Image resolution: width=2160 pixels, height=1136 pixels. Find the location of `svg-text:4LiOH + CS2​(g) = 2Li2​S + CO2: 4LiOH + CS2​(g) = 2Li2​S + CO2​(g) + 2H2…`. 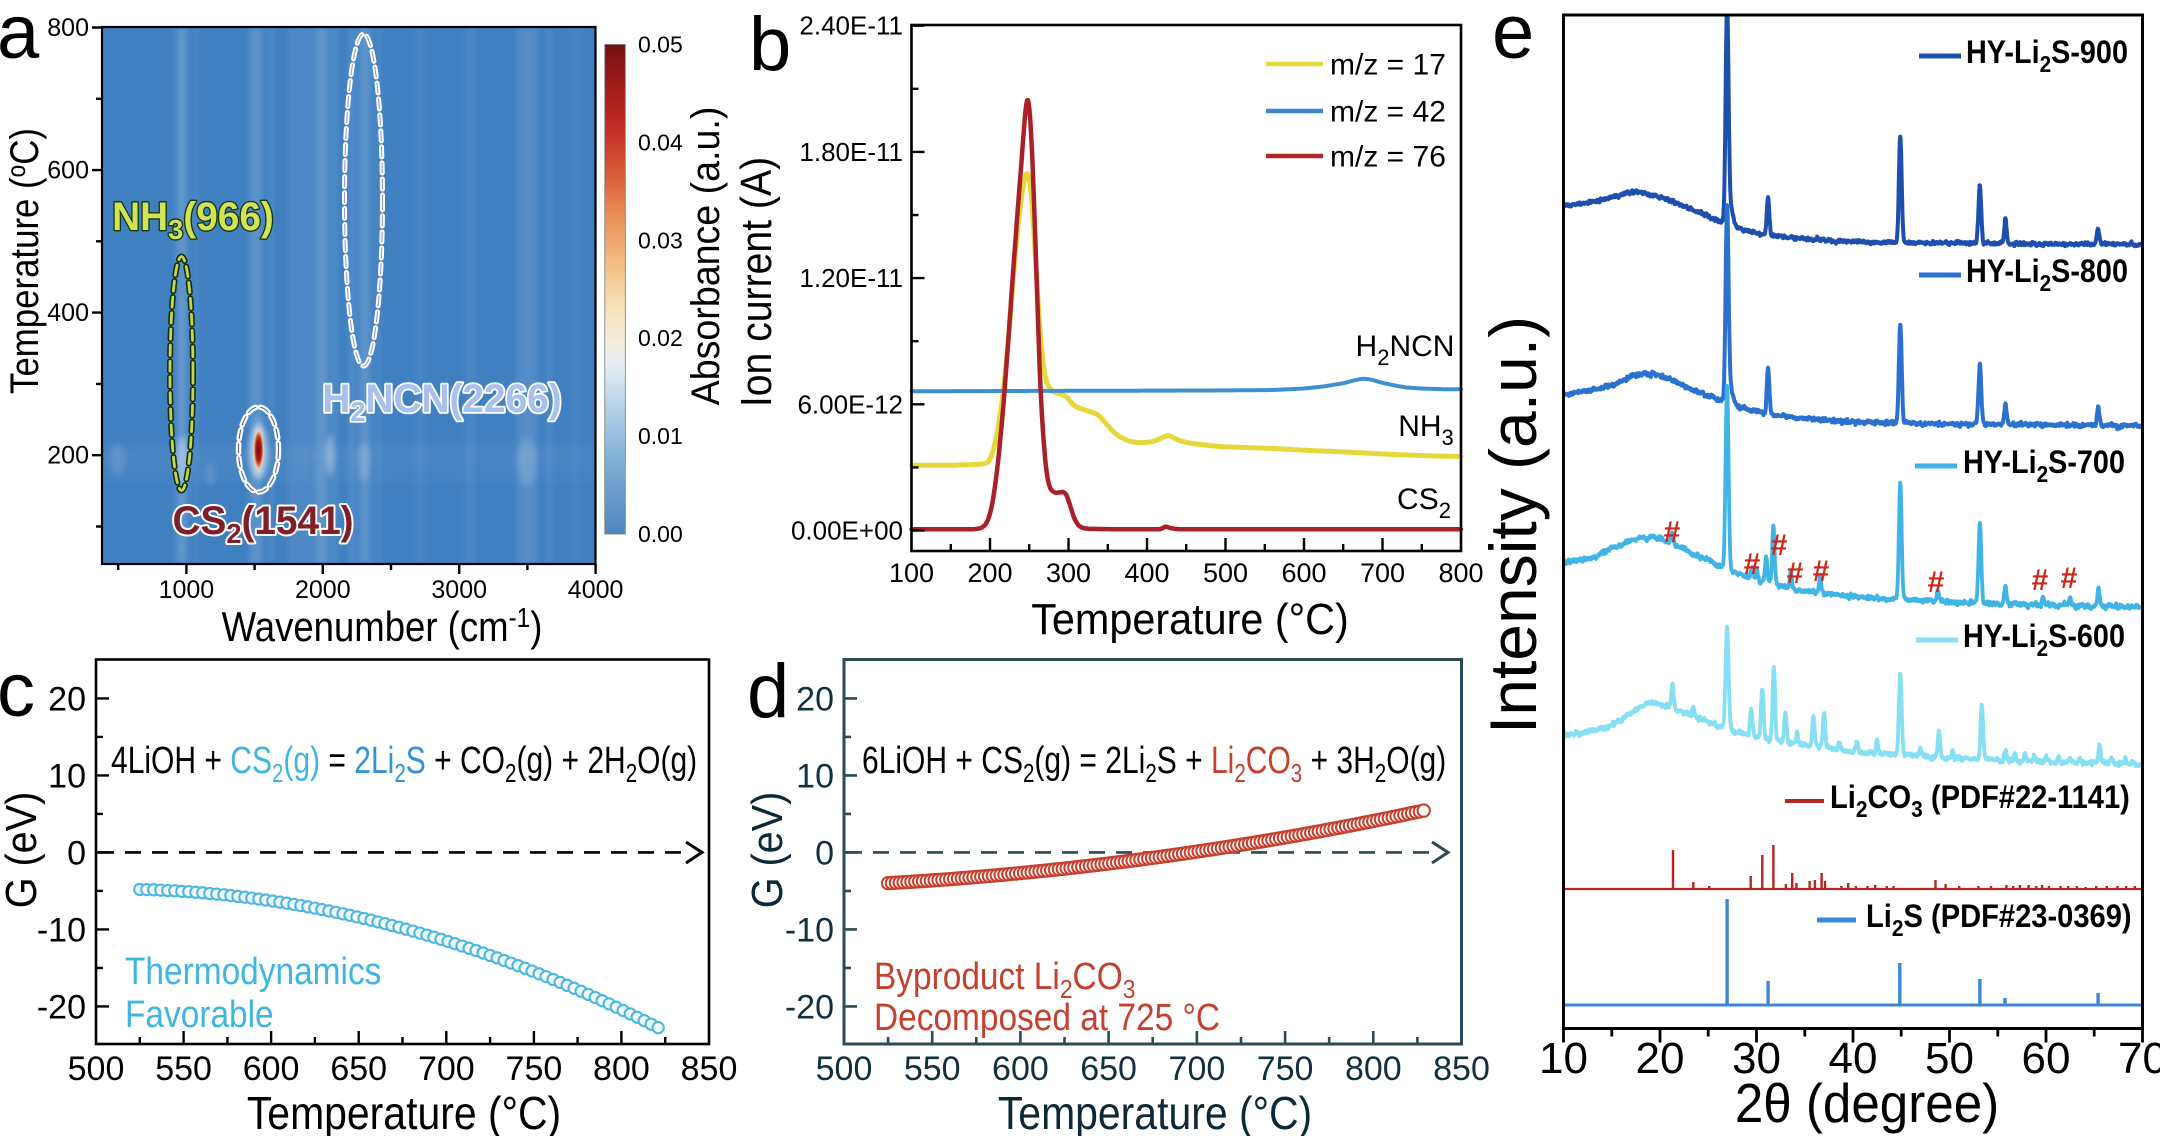

svg-text:4LiOH + CS2​(g) = 2Li2​S + CO2: 4LiOH + CS2​(g) = 2Li2​S + CO2​(g) + 2H2… is located at coordinates (404, 764).